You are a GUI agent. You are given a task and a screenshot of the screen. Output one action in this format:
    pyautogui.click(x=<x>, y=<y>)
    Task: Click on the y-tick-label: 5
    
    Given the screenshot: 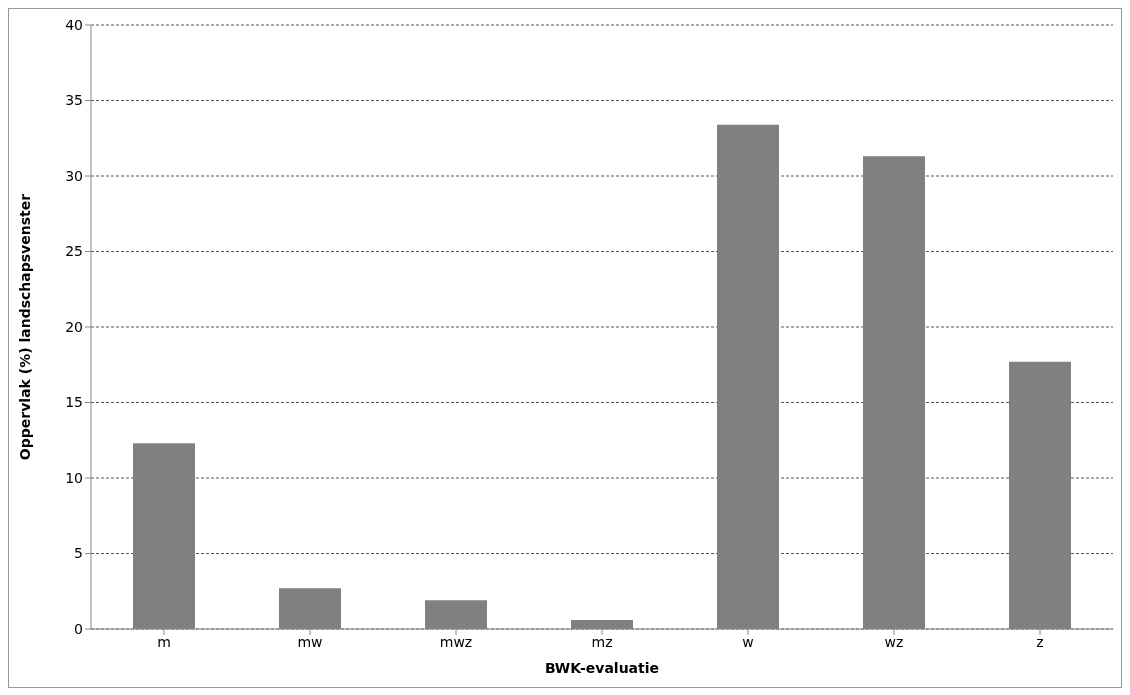 What is the action you would take?
    pyautogui.click(x=78, y=553)
    